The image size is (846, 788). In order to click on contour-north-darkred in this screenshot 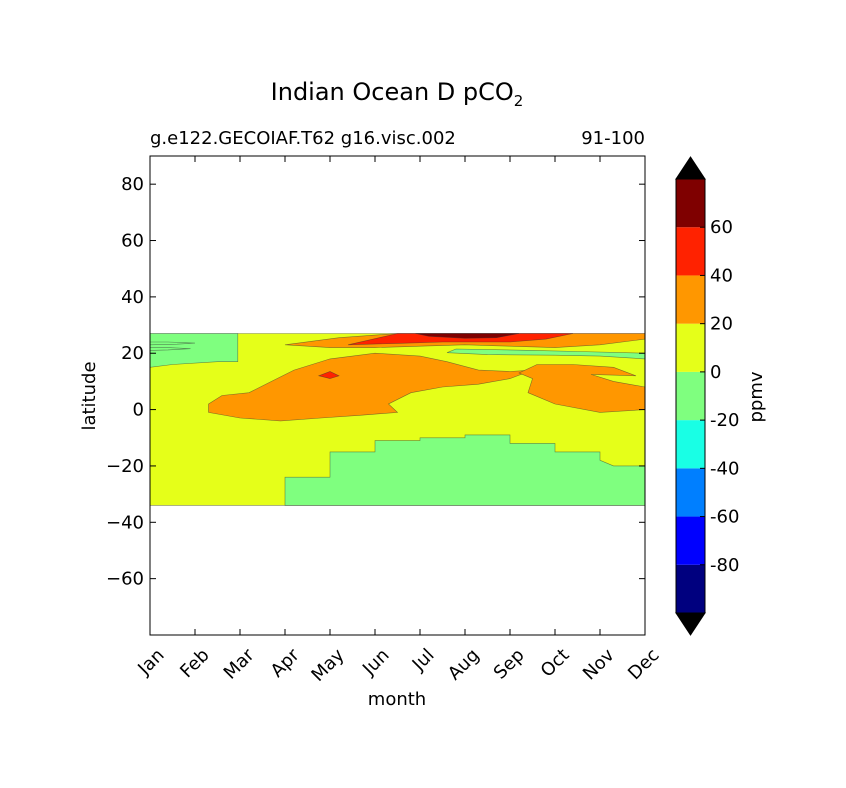, I will do `click(467, 336)`.